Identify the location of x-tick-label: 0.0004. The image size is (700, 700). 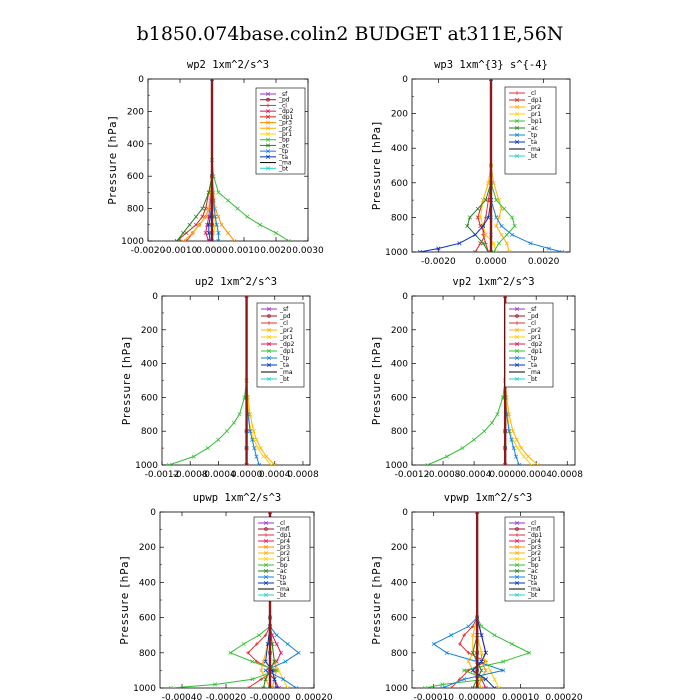
(275, 475).